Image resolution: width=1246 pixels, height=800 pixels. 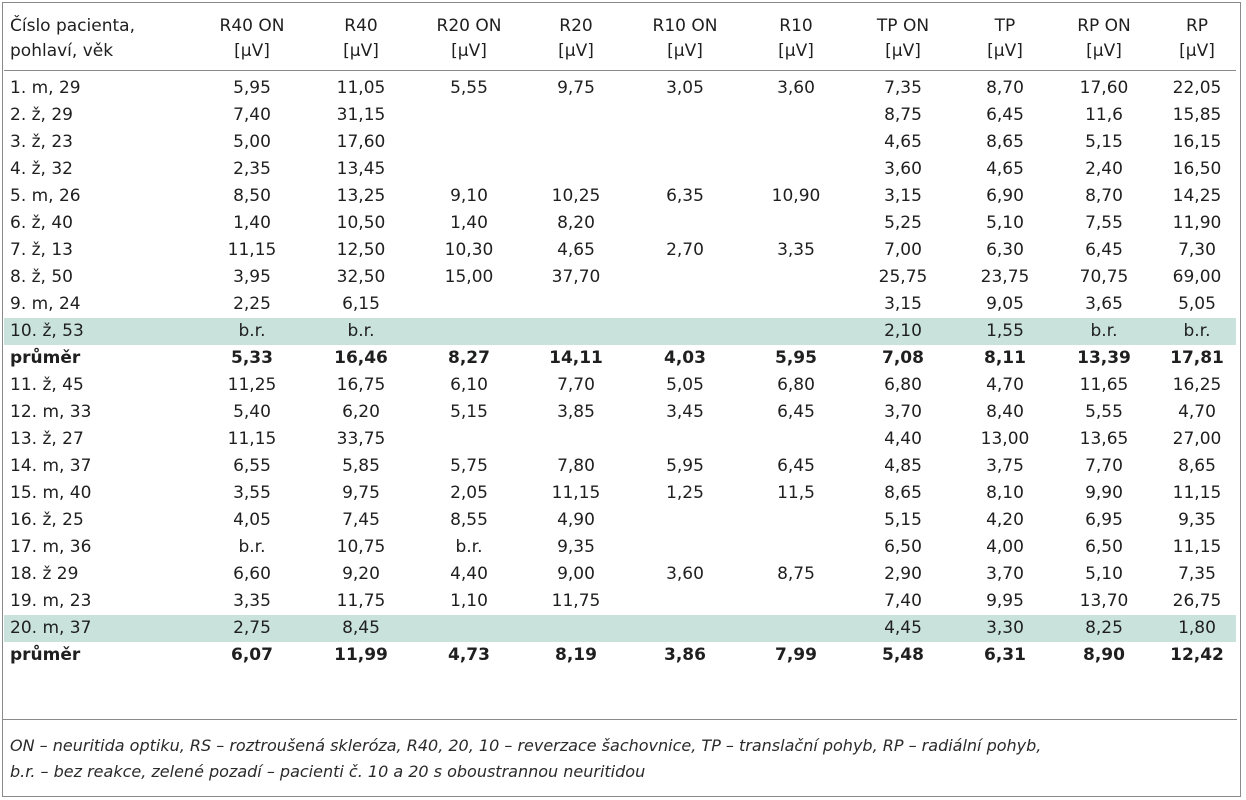 What do you see at coordinates (361, 38) in the screenshot?
I see `column-header-r40: R40 [µV]` at bounding box center [361, 38].